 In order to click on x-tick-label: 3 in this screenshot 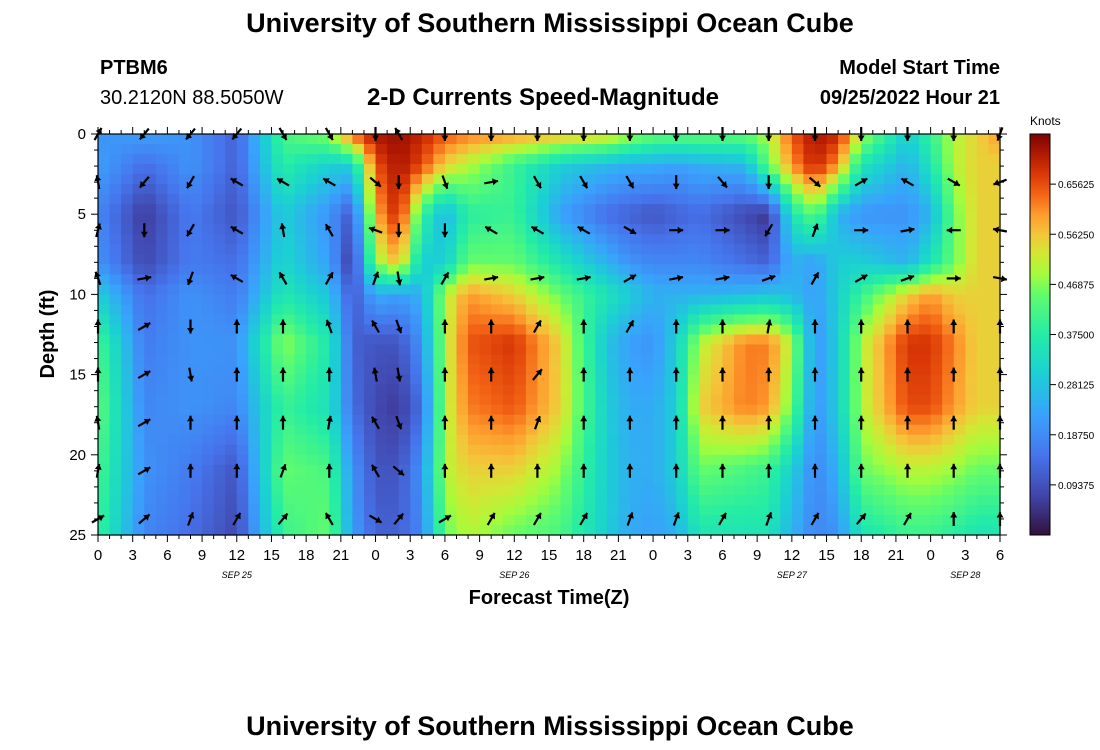, I will do `click(965, 555)`.